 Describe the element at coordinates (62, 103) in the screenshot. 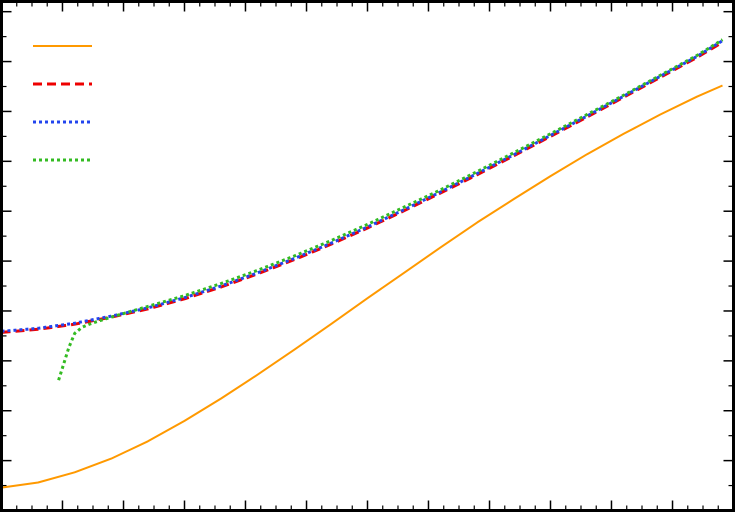

I see `legend` at that location.